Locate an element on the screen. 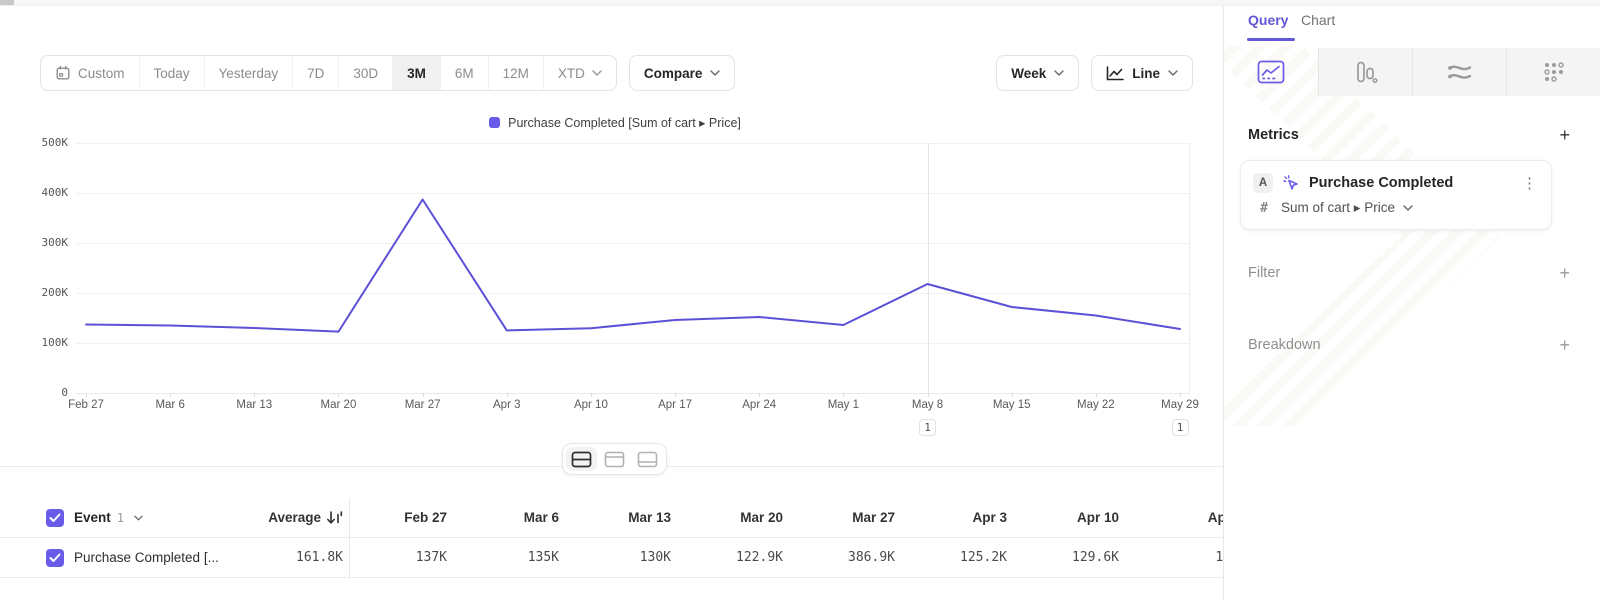 This screenshot has height=600, width=1600. cell-value: 122.9K is located at coordinates (759, 557).